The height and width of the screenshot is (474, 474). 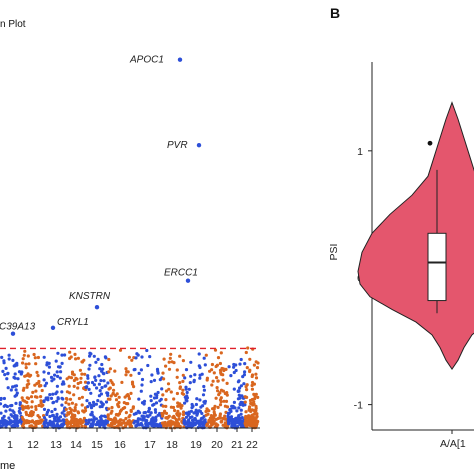 I want to click on x-tick-label: 16, so click(x=120, y=445).